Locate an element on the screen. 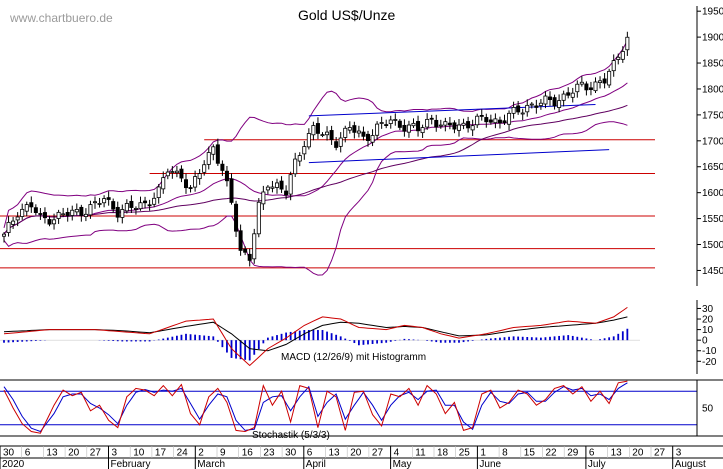 This screenshot has height=469, width=723. price-tick-label: 1650 is located at coordinates (712, 167).